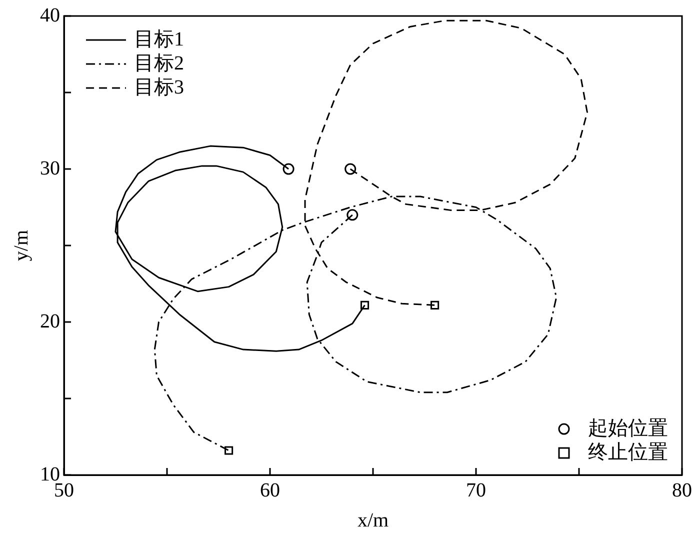 The image size is (700, 537). Describe the element at coordinates (159, 39) in the screenshot. I see `legend-label: 目标1` at that location.